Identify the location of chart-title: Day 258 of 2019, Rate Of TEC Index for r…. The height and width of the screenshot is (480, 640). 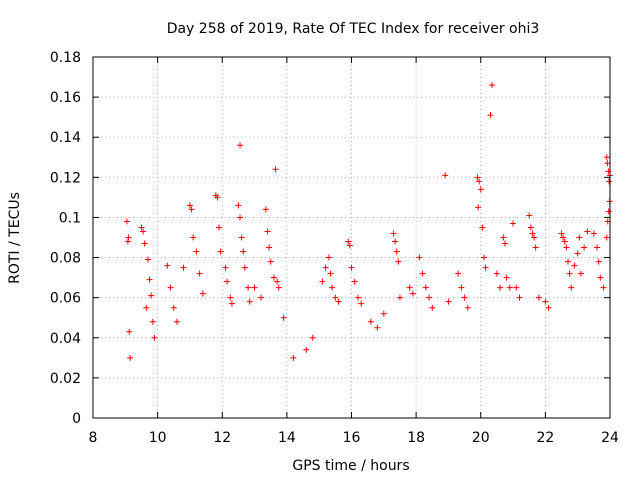
(353, 29).